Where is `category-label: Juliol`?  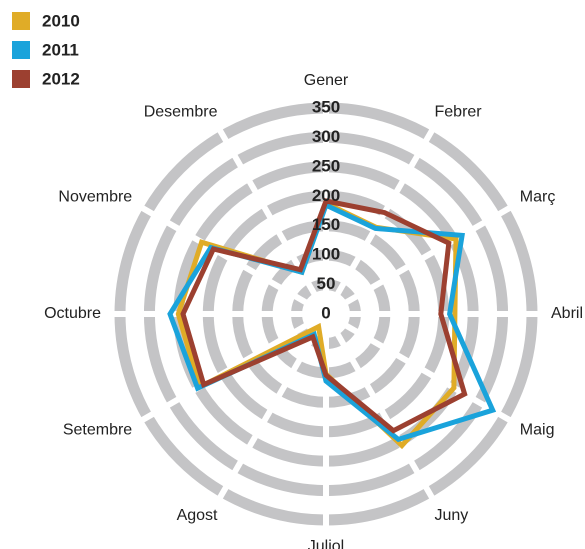
category-label: Juliol is located at coordinates (326, 543).